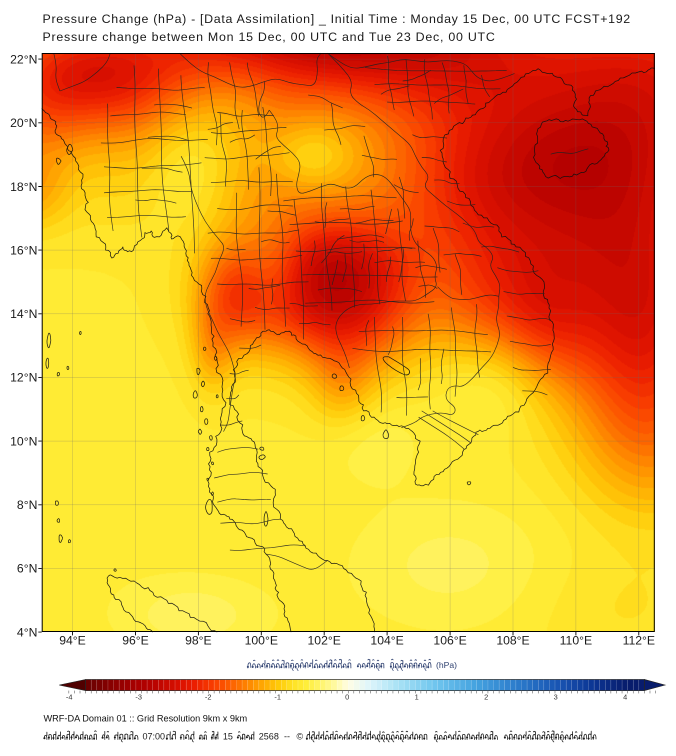 The height and width of the screenshot is (756, 676). What do you see at coordinates (23, 378) in the screenshot?
I see `svg-text: 12°N` at bounding box center [23, 378].